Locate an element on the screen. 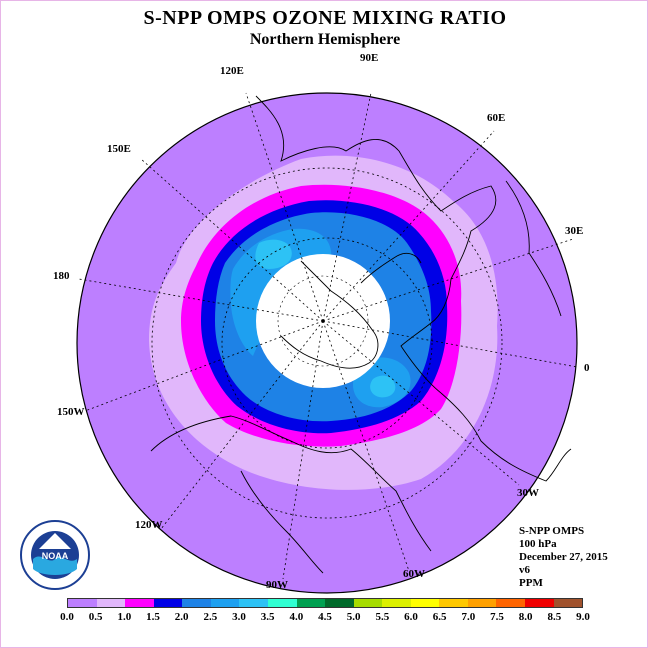 The image size is (648, 648). lon-label-30e: 30E is located at coordinates (574, 231).